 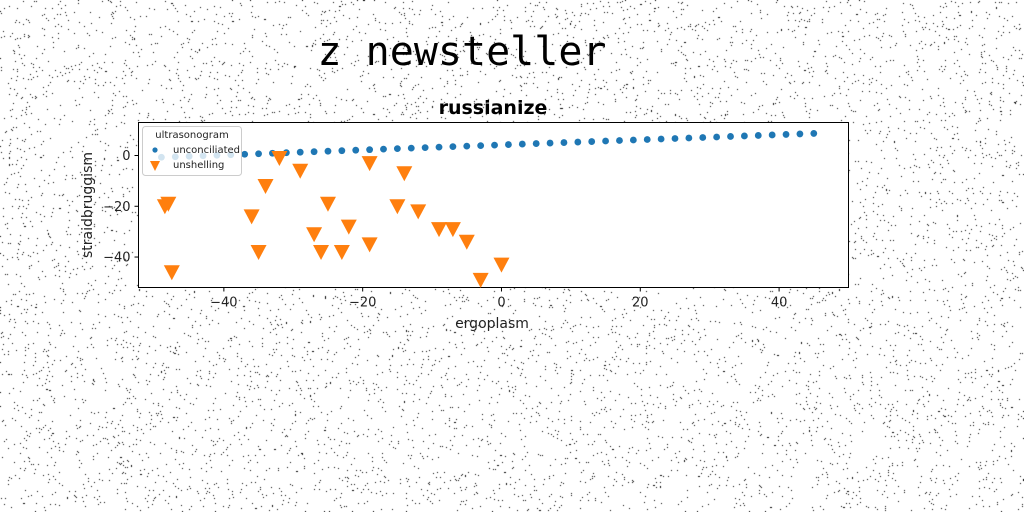 I want to click on y-axis-label: straidbruggism, so click(x=88, y=205).